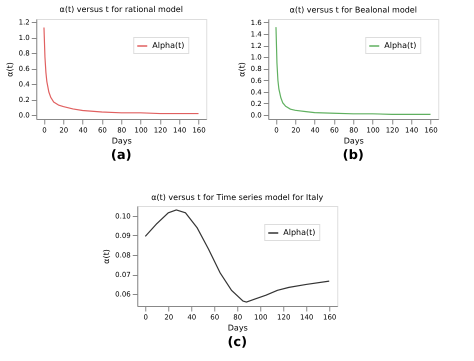 This screenshot has height=361, width=474. I want to click on text: (c), so click(237, 342).